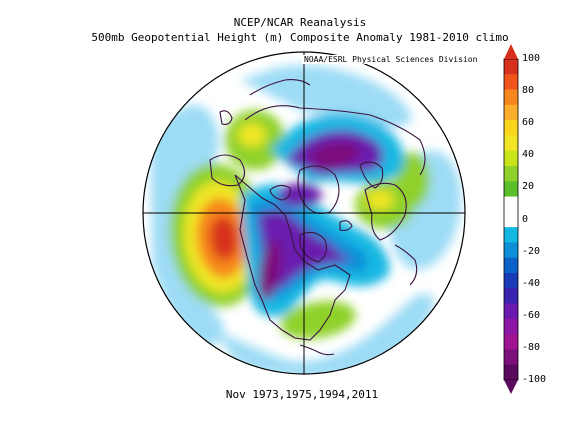 This screenshot has height=437, width=565. I want to click on coast-north-america, so click(292, 257).